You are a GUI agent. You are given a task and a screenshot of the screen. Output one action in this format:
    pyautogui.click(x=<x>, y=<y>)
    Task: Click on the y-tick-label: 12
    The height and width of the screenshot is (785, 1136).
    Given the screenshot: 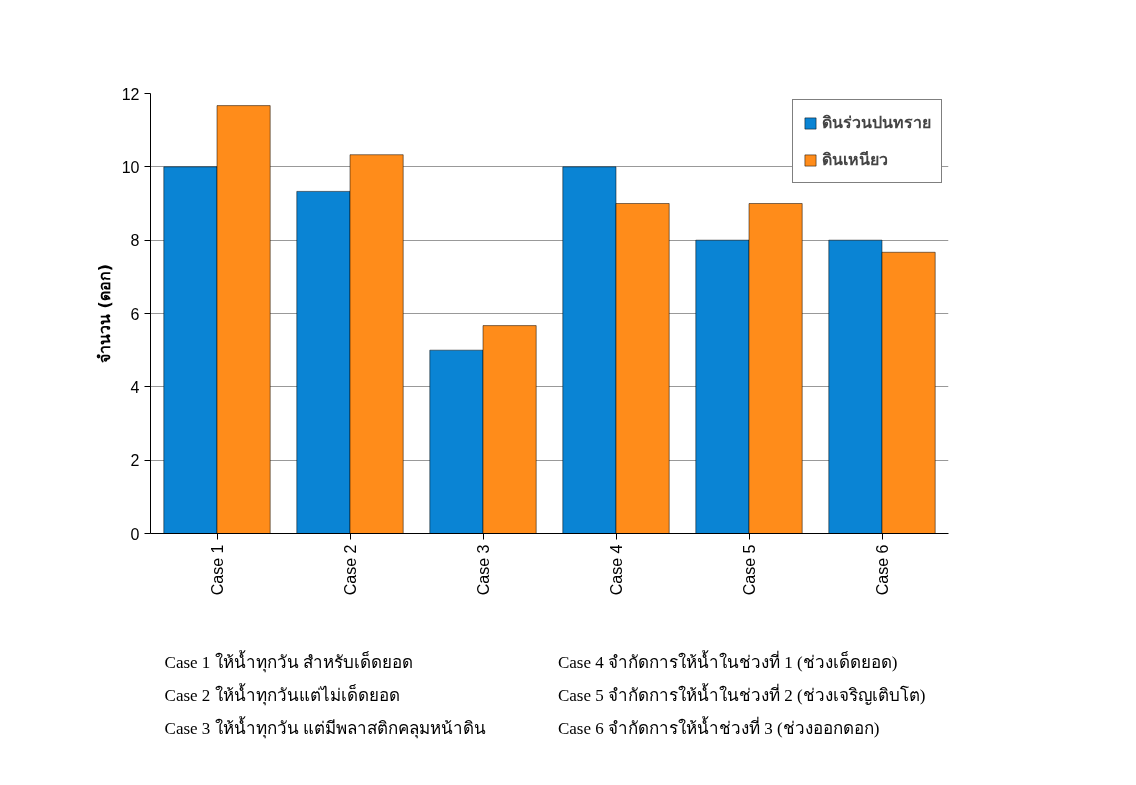 What is the action you would take?
    pyautogui.click(x=130, y=94)
    